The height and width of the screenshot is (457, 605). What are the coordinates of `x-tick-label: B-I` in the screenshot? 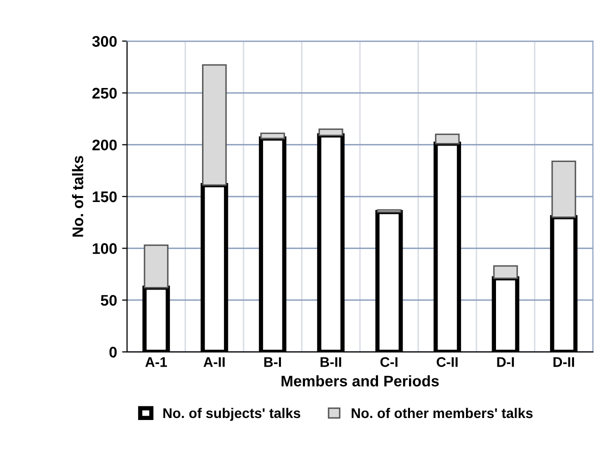 It's located at (272, 362).